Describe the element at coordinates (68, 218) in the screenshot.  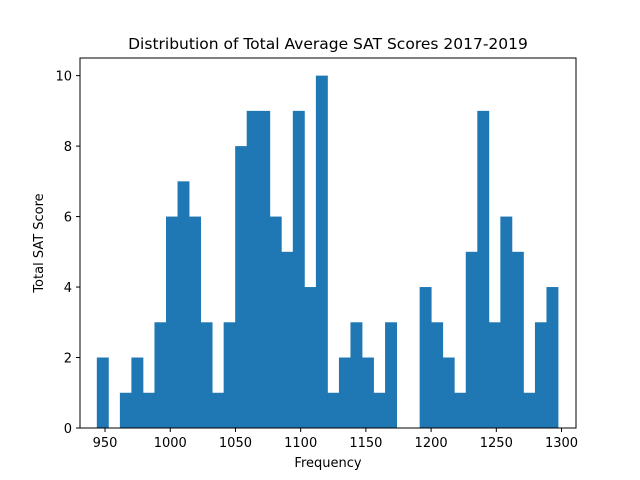
I see `y-tick-label: 6` at that location.